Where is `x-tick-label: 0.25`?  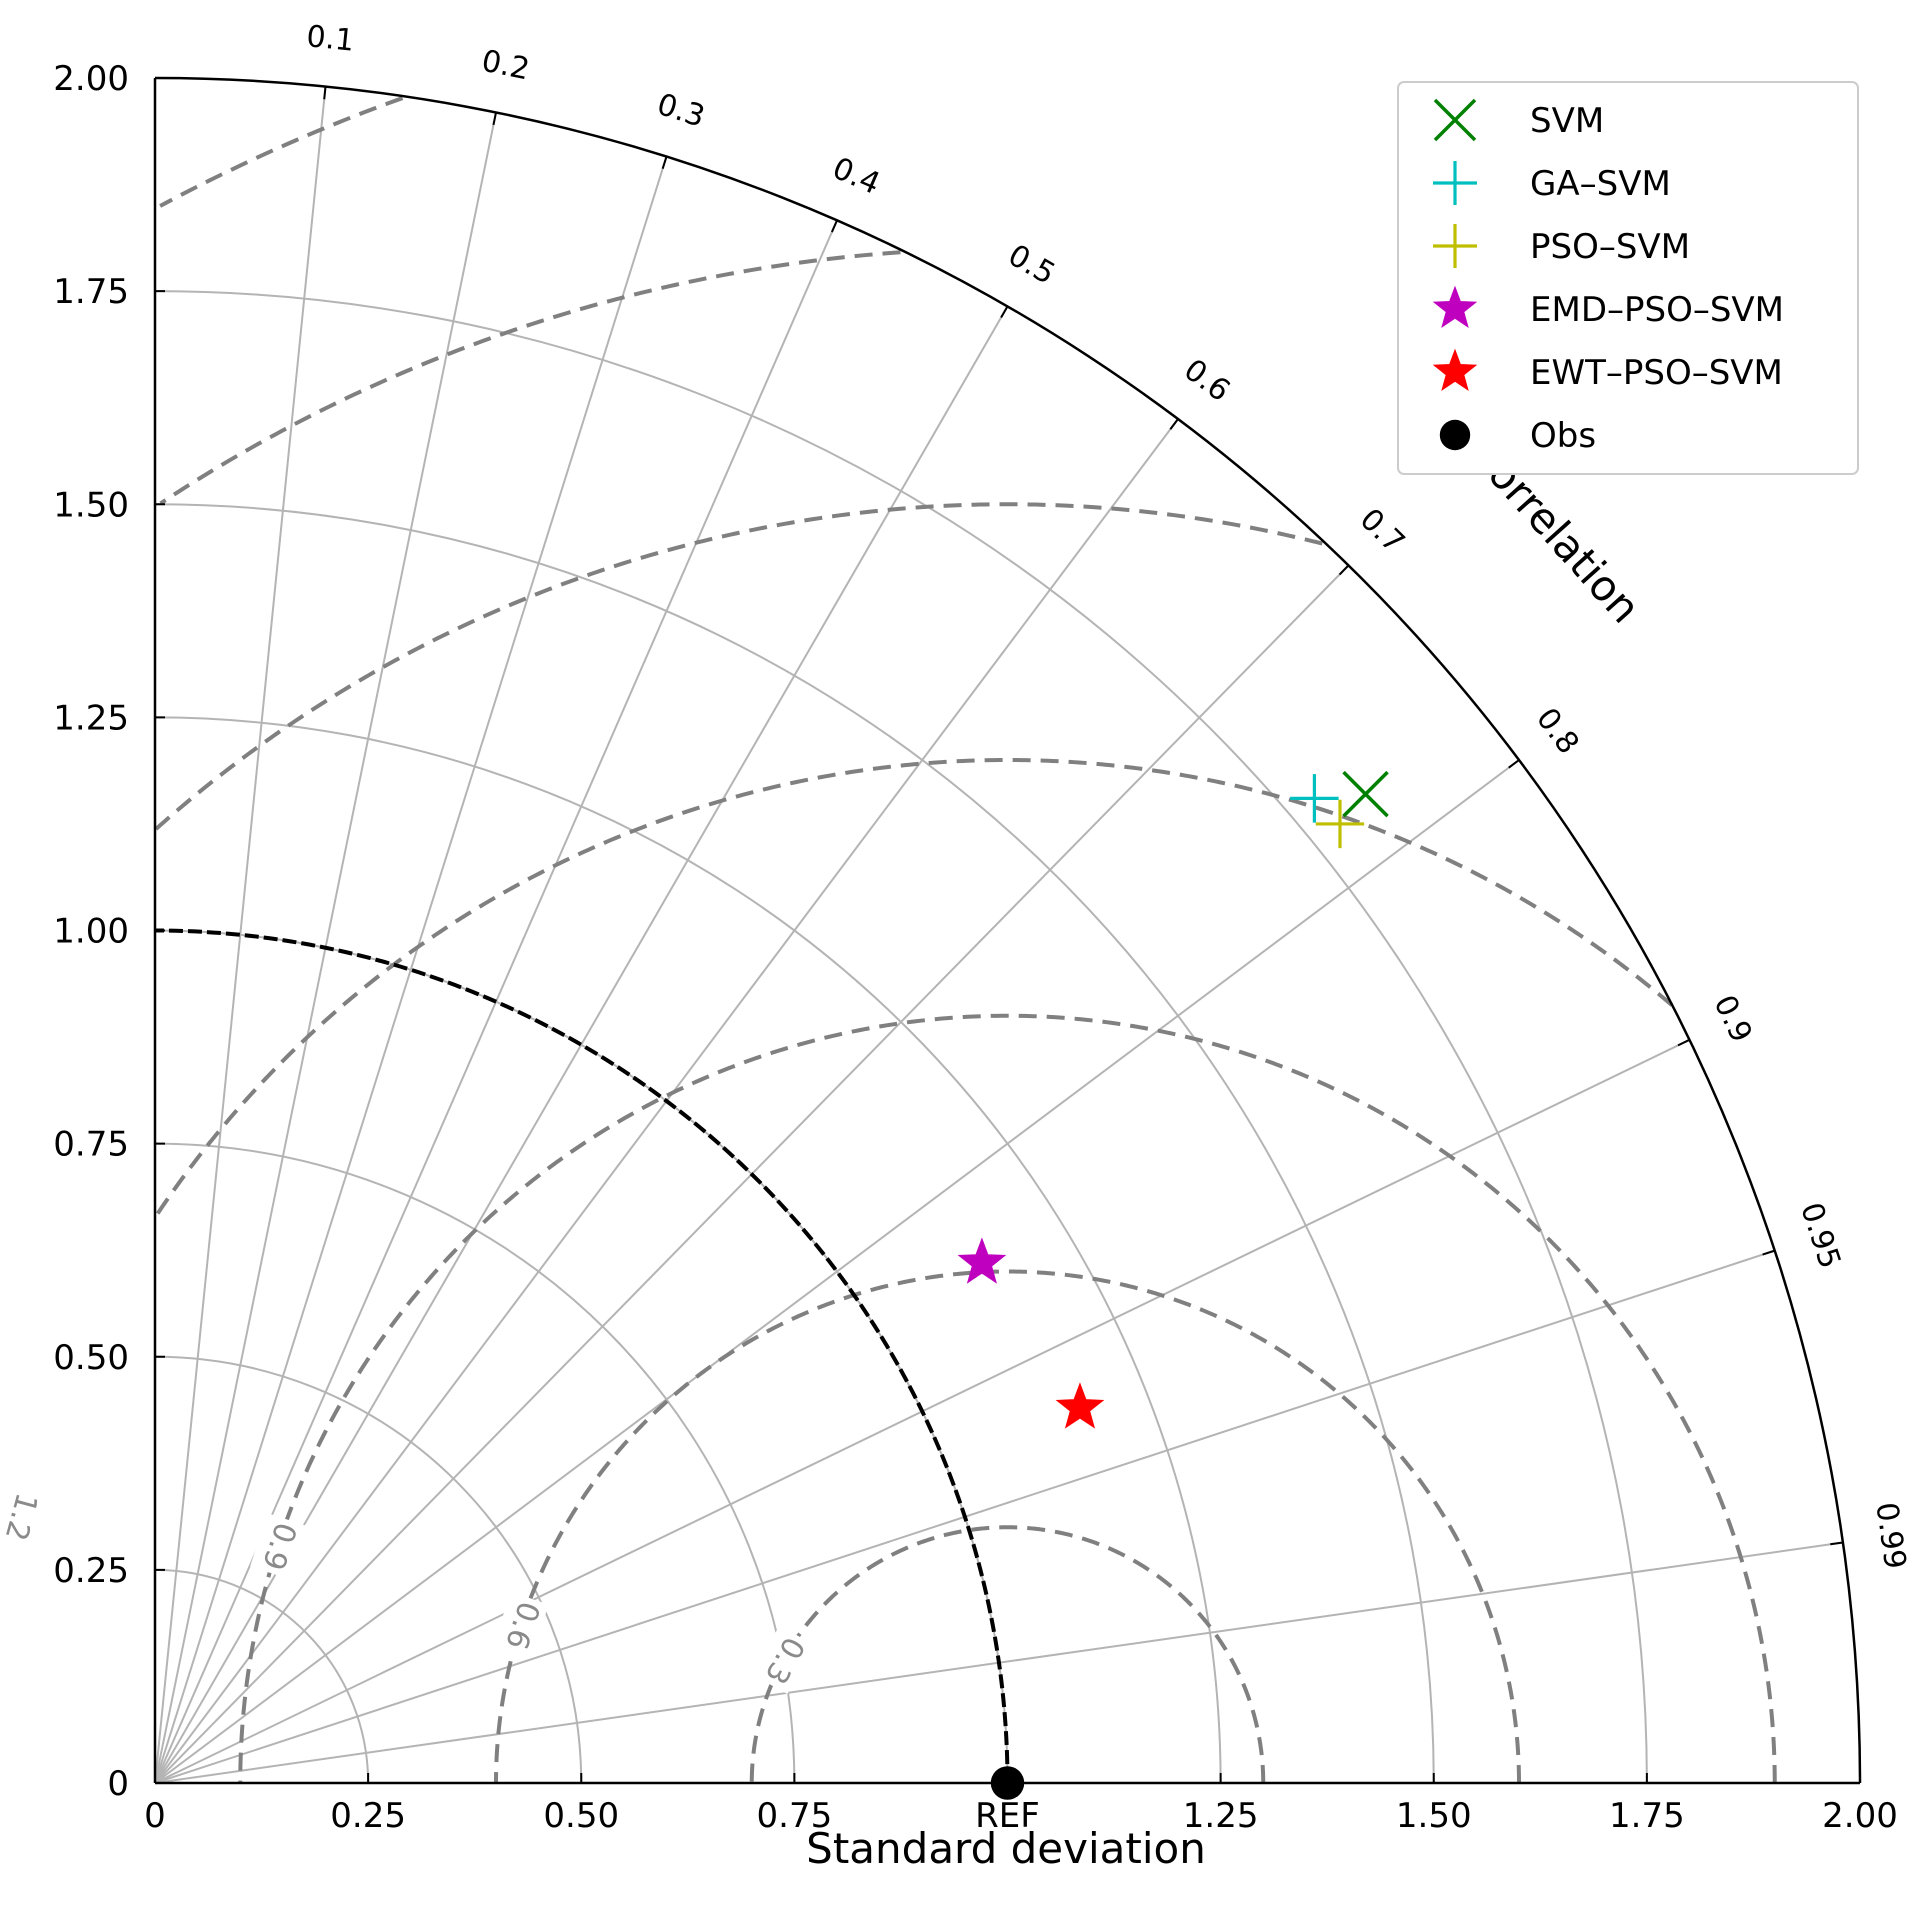
x-tick-label: 0.25 is located at coordinates (368, 1816).